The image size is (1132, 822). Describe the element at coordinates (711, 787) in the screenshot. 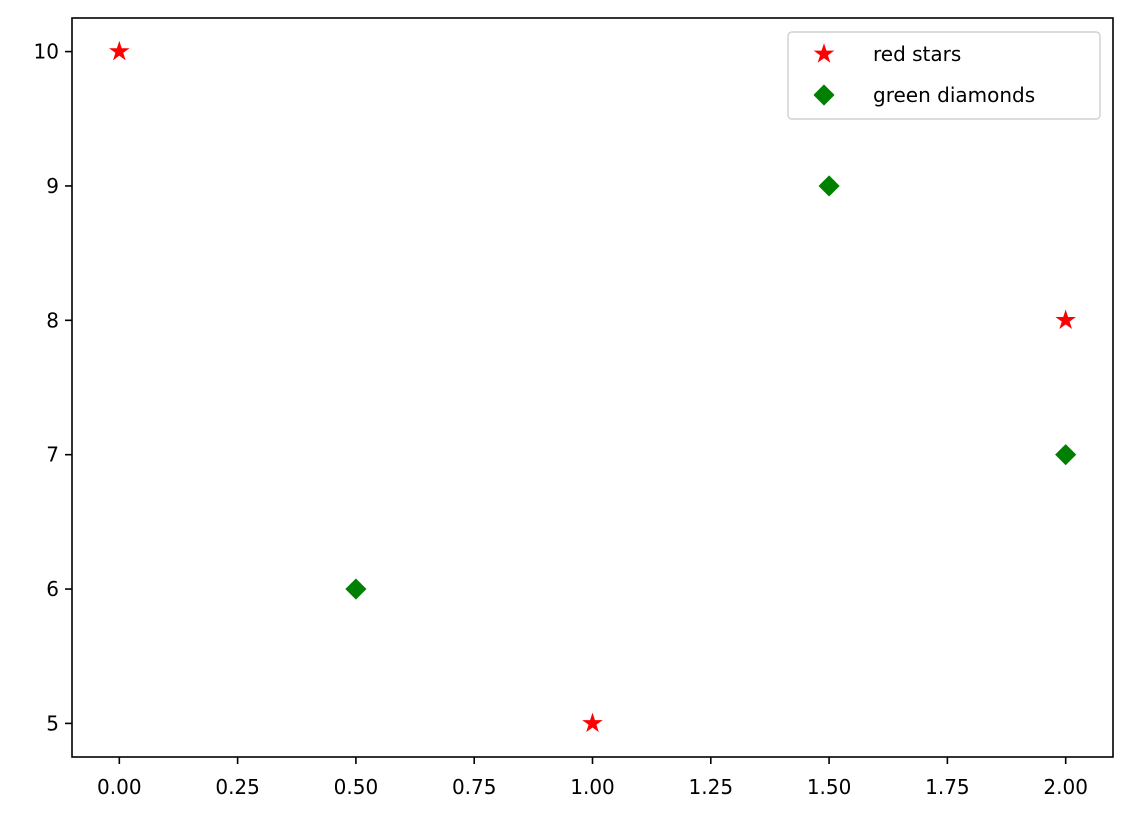

I see `x-tick-label: 1.25` at that location.